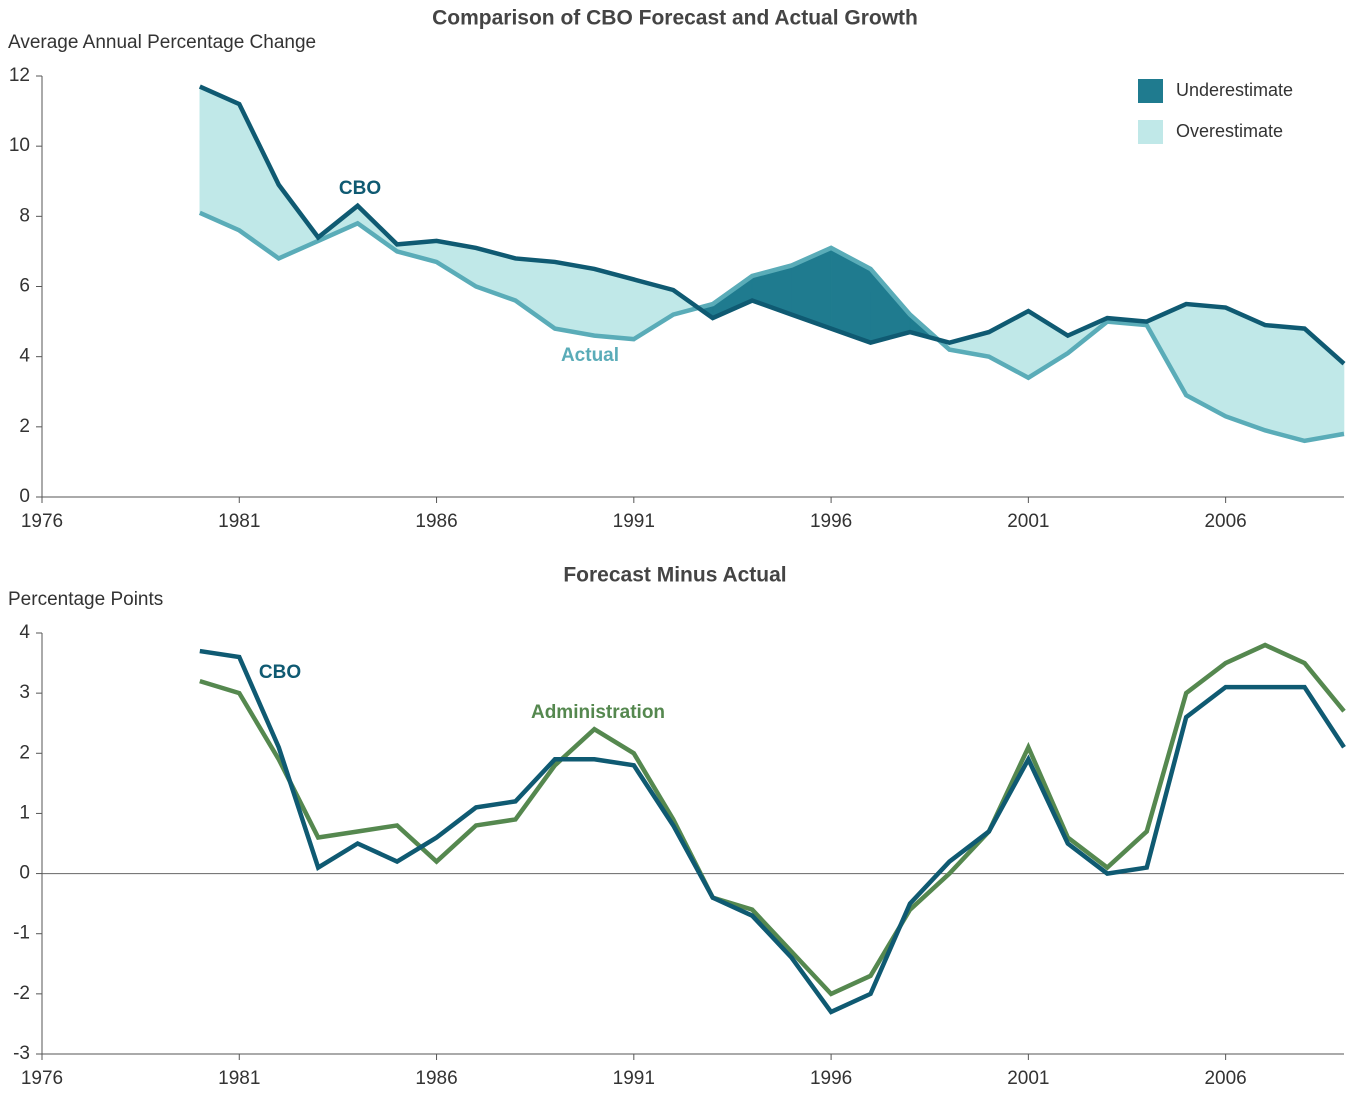  Describe the element at coordinates (21, 1053) in the screenshot. I see `y-tick-label: -3` at that location.